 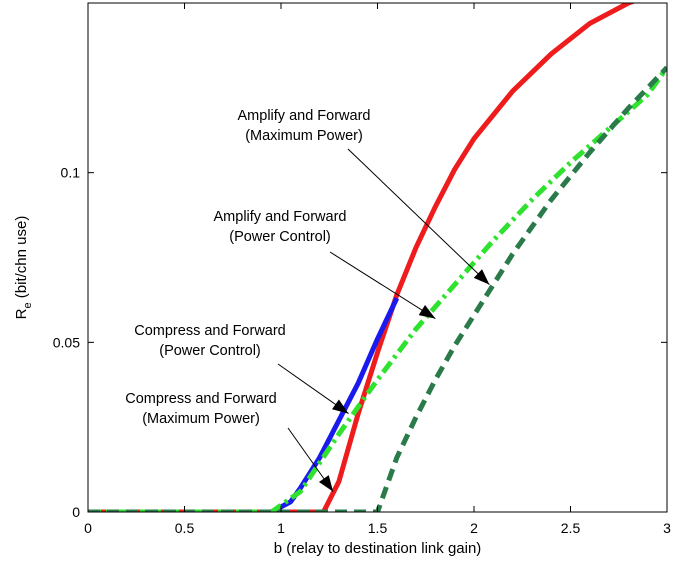 I want to click on x-tick-label: 3, so click(x=667, y=528).